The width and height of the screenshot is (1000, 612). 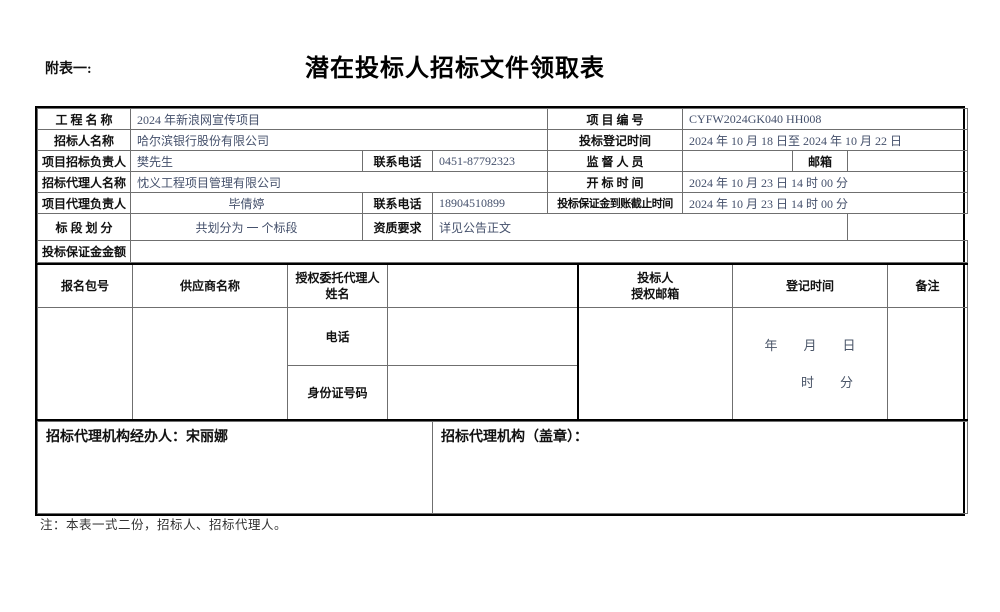 I want to click on header-bidder-email: 投标人 授权邮箱, so click(x=654, y=285).